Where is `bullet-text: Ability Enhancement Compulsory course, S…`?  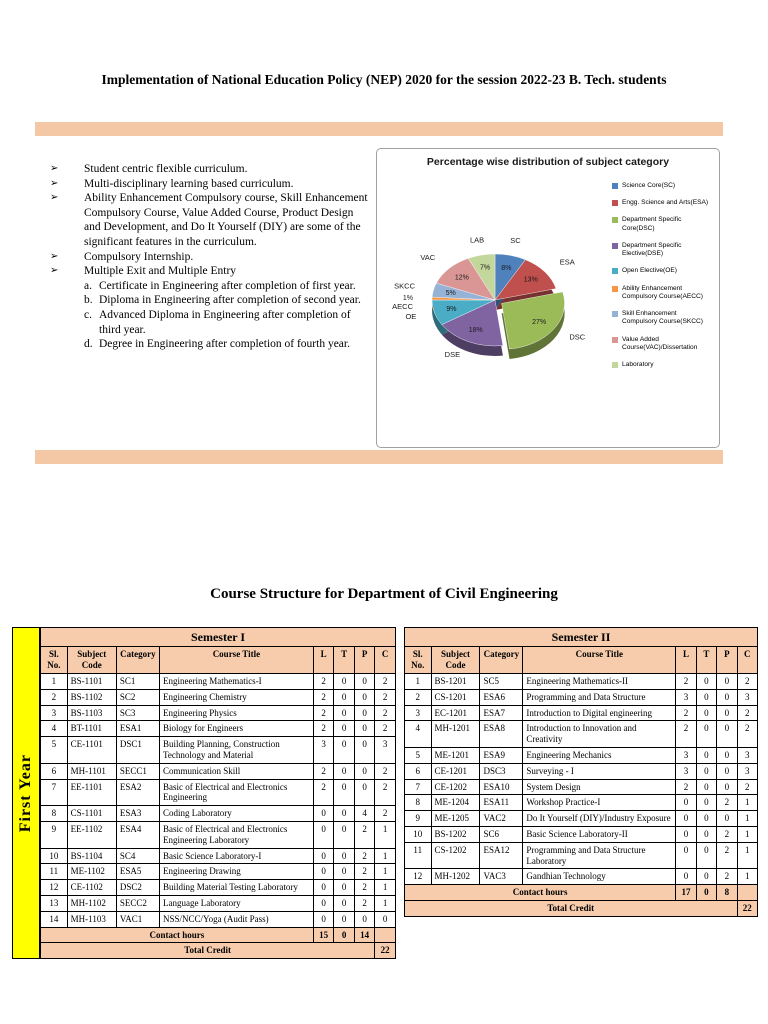 bullet-text: Ability Enhancement Compulsory course, S… is located at coordinates (226, 220).